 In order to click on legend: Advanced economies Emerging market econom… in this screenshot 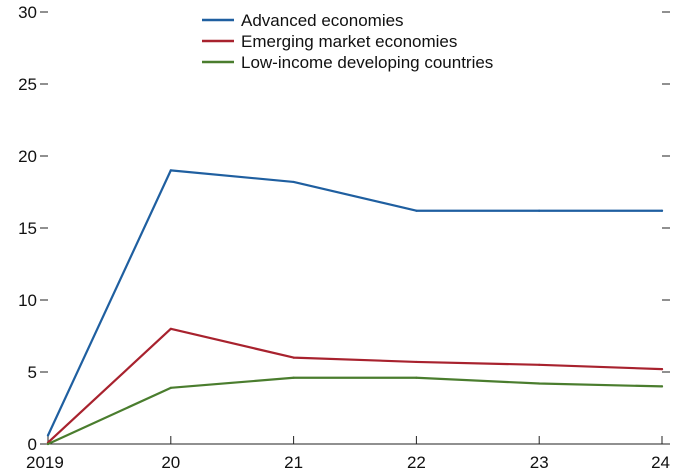, I will do `click(347, 41)`.